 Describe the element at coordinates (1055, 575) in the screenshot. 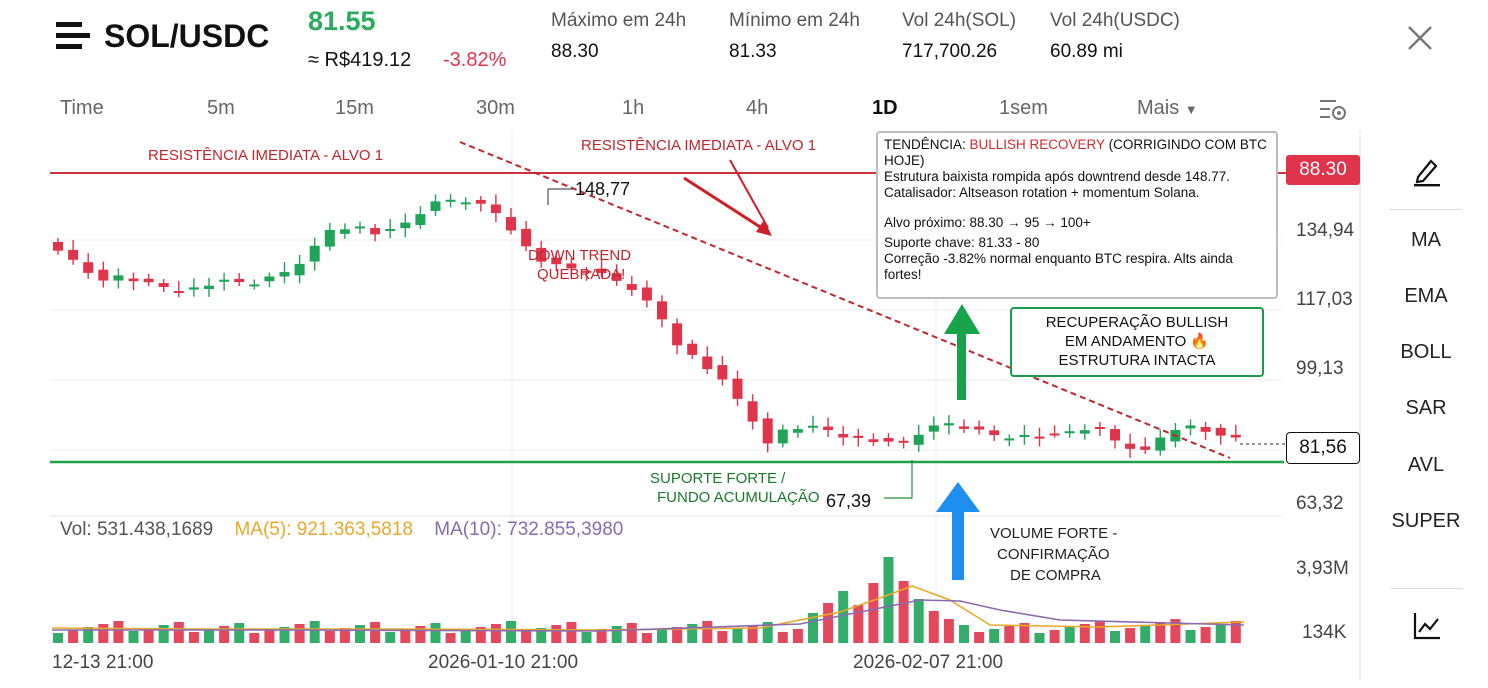

I see `volume-note-3: DE COMPRA` at that location.